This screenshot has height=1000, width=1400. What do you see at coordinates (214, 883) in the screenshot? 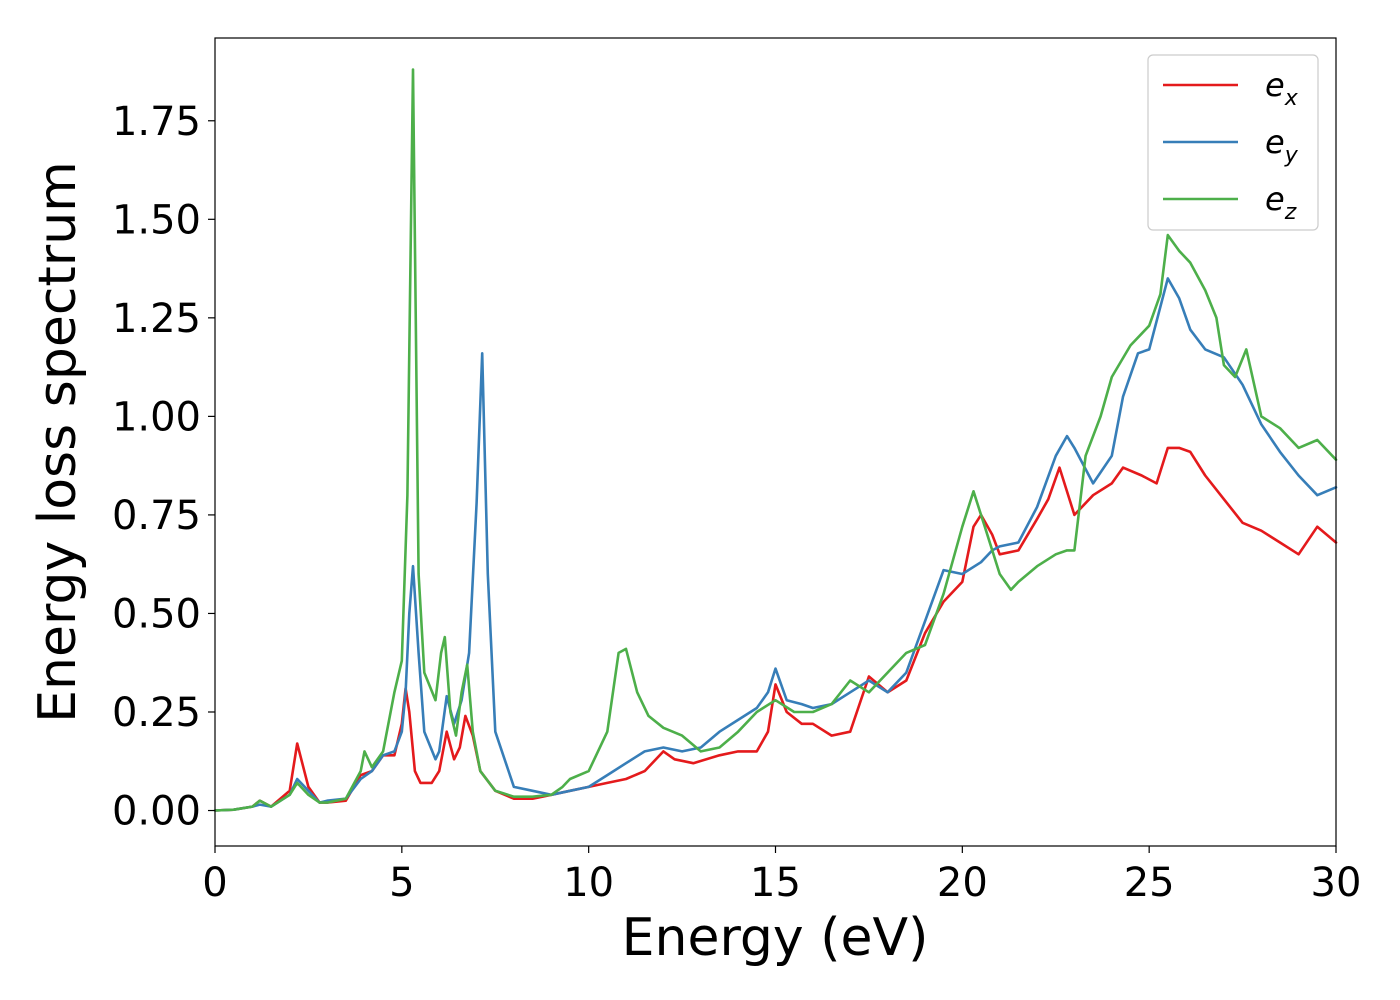
I see `x-tick-label: 0` at bounding box center [214, 883].